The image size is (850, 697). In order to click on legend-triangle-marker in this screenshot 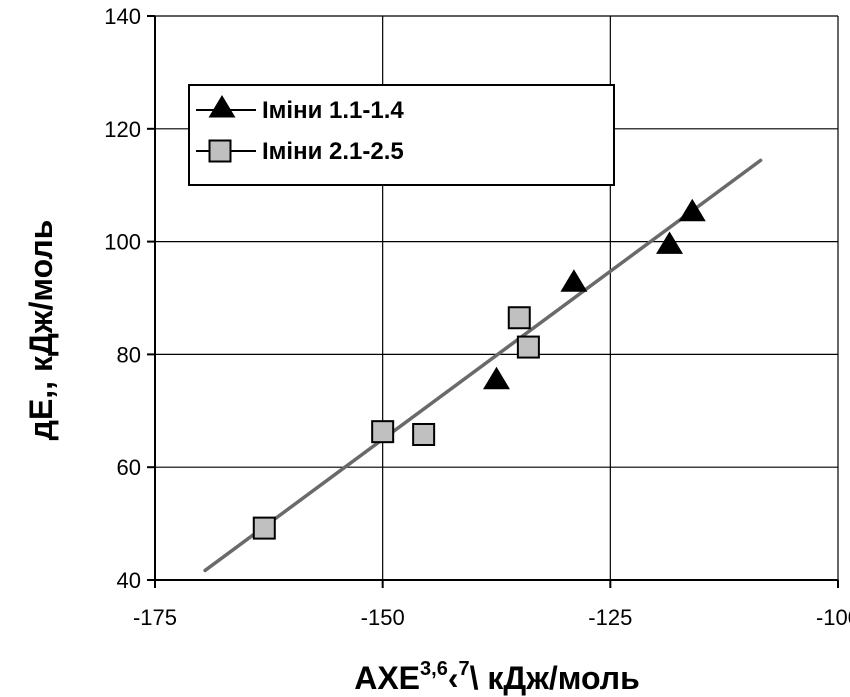, I will do `click(222, 106)`.